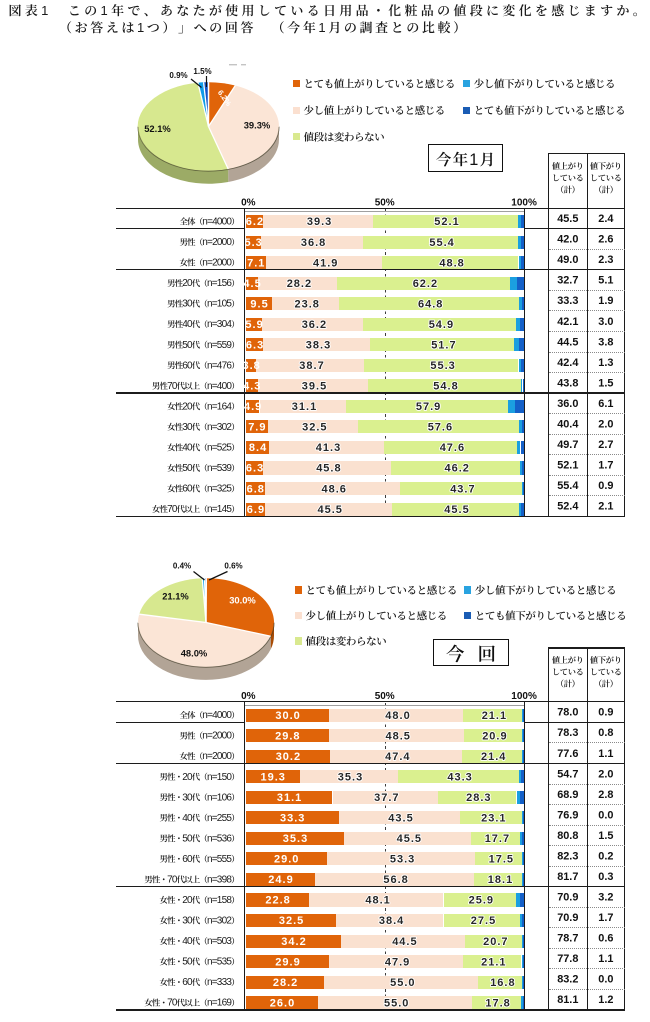 The width and height of the screenshot is (650, 1022). I want to click on svg-text: 0.6, so click(605, 939).